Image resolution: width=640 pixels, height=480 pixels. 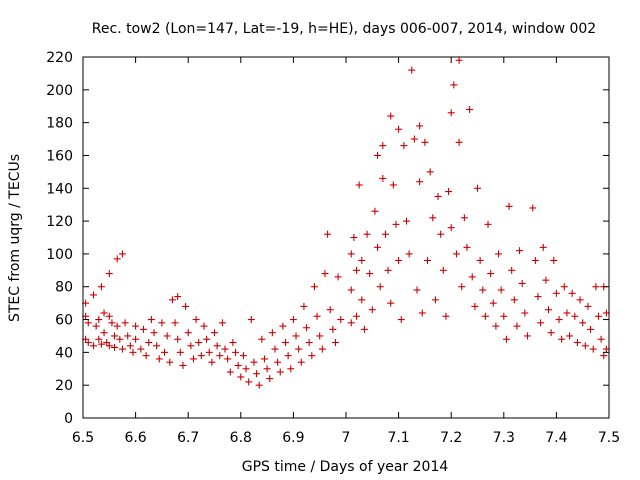 I want to click on x-tick-label: 7.5, so click(x=609, y=438).